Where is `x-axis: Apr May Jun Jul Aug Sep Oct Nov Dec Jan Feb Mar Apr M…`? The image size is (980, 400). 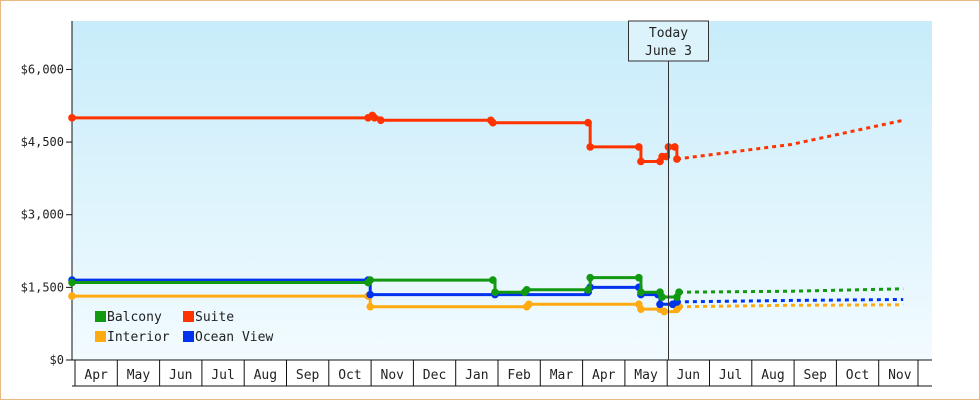 x-axis: Apr May Jun Jul Aug Sep Oct Nov Dec Jan Feb Mar Apr M… is located at coordinates (502, 373).